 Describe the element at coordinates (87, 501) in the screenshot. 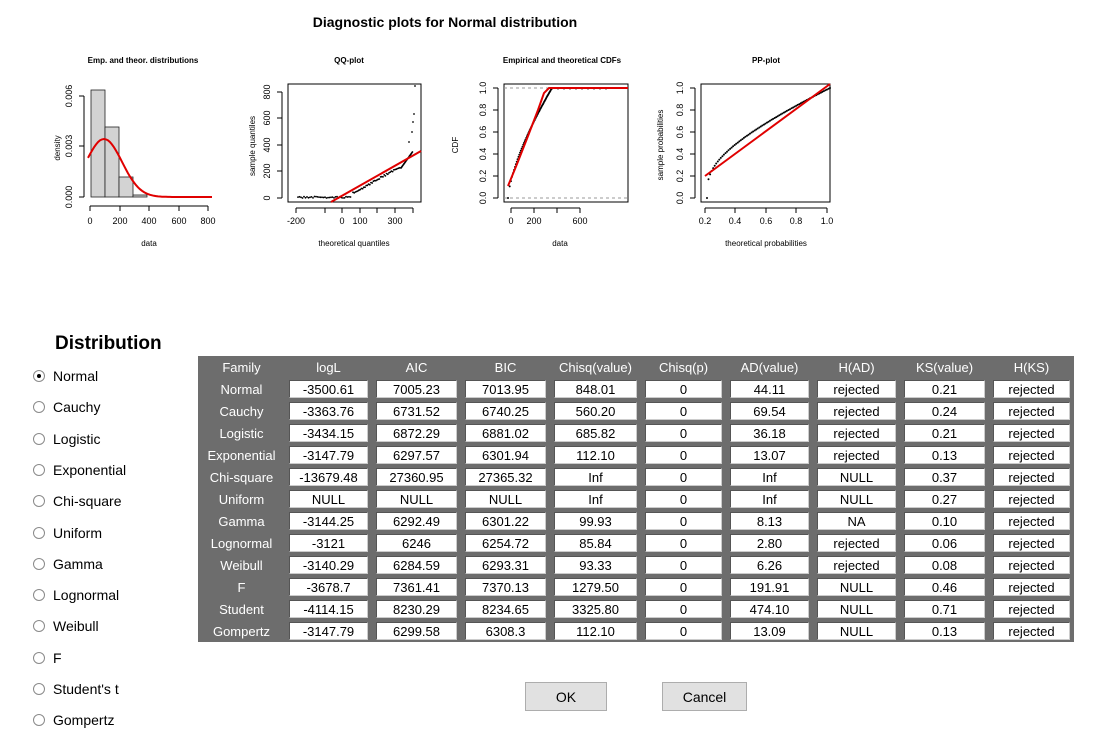

I see `radio-label: Chi-square` at that location.